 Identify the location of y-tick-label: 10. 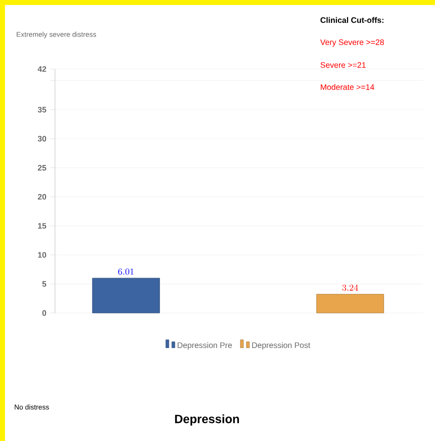
(42, 255).